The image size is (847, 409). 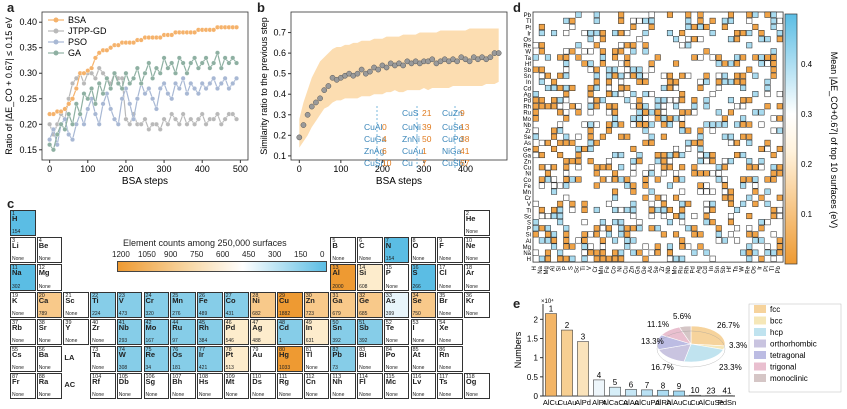 I want to click on y-tick-label-a: 0.30, so click(x=28, y=73).